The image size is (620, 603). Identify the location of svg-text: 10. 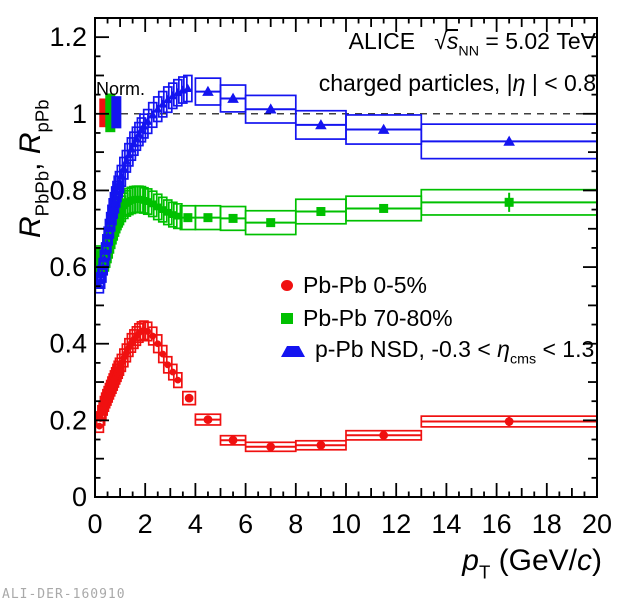
(346, 524).